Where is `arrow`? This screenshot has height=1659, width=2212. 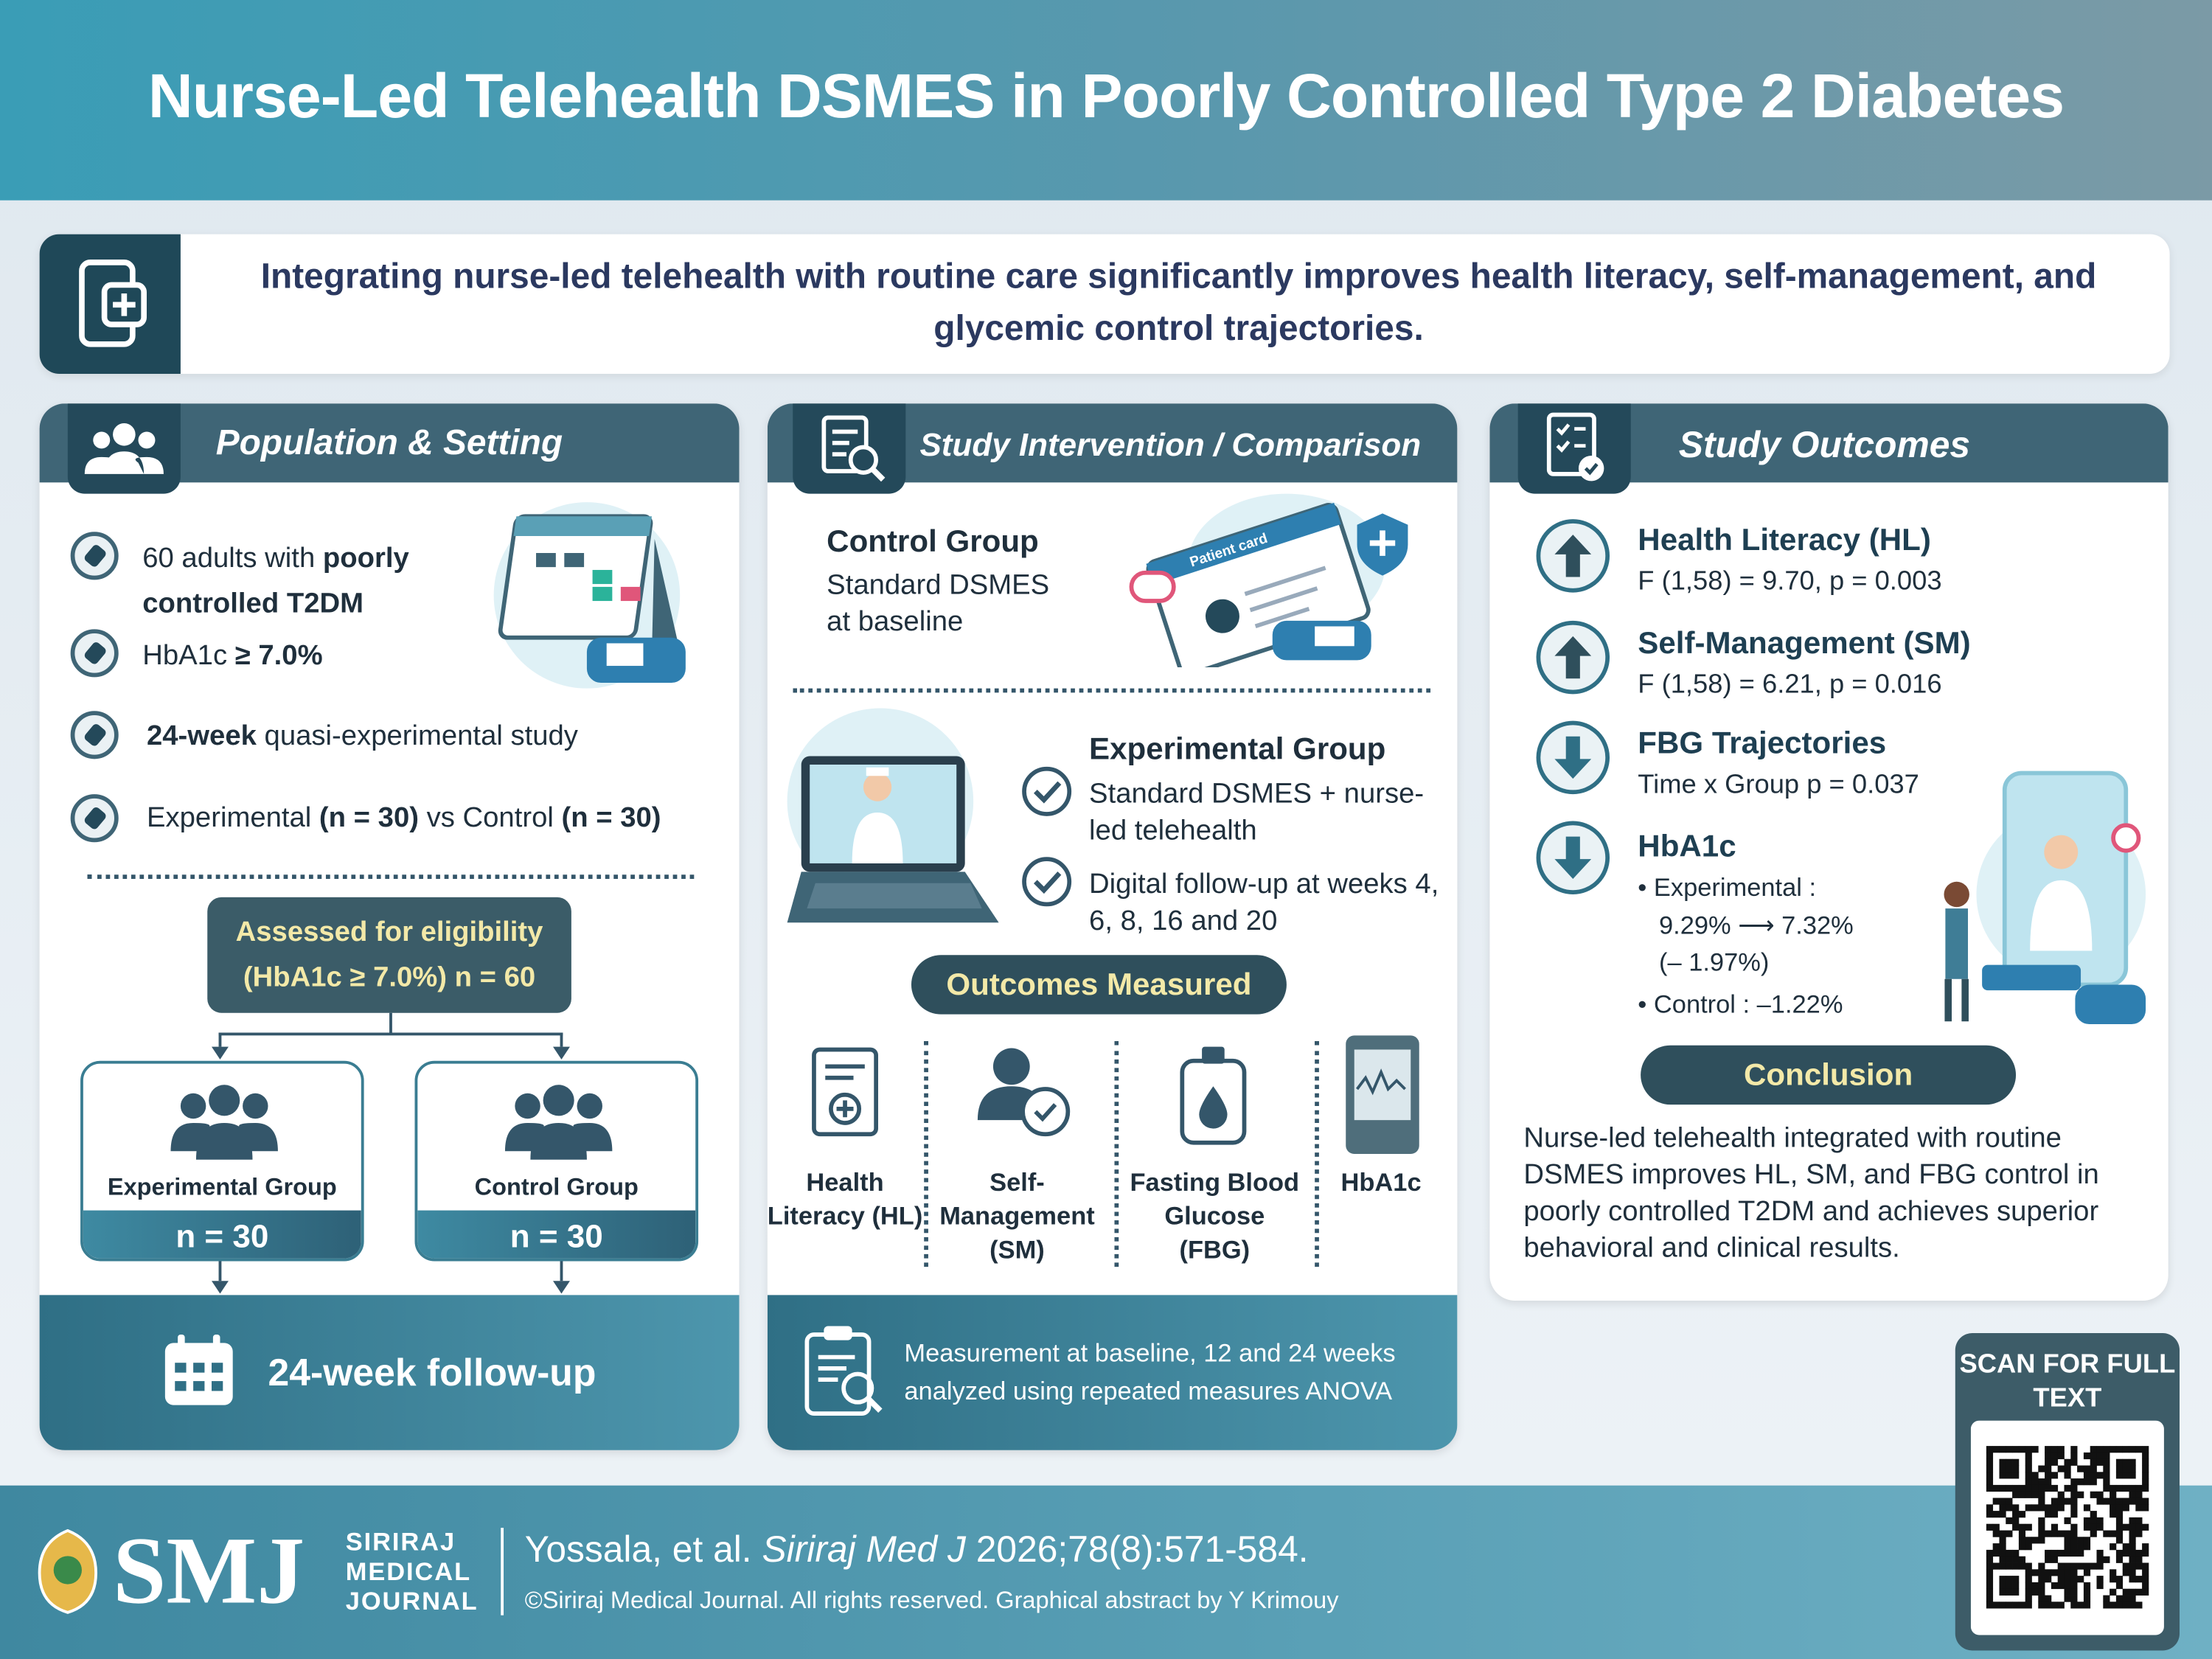 arrow is located at coordinates (220, 1053).